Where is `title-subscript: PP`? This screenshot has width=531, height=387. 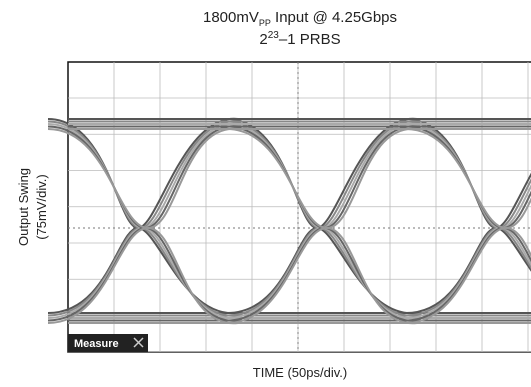
title-subscript: PP is located at coordinates (265, 23).